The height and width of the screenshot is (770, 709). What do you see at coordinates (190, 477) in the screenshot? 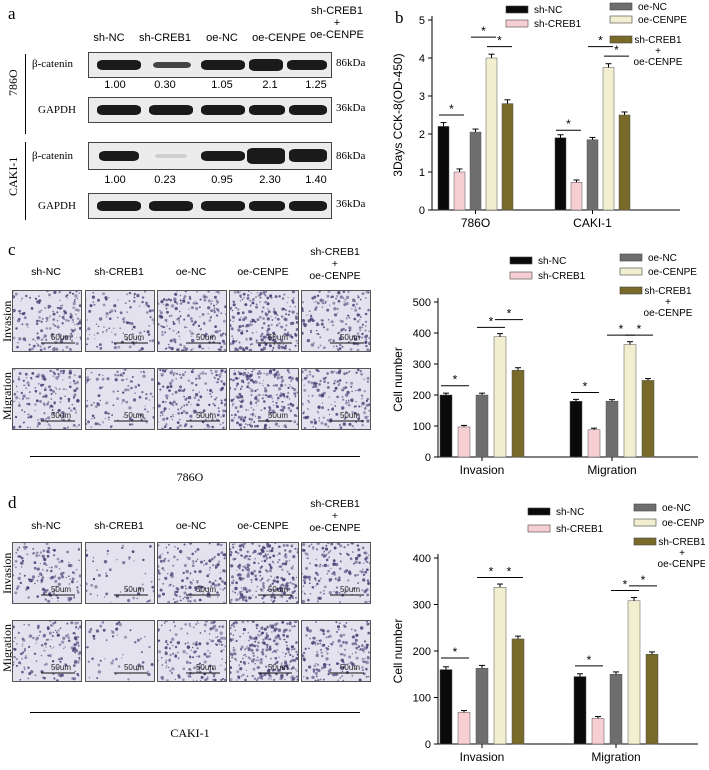
I see `cell-line-caption: 786O` at bounding box center [190, 477].